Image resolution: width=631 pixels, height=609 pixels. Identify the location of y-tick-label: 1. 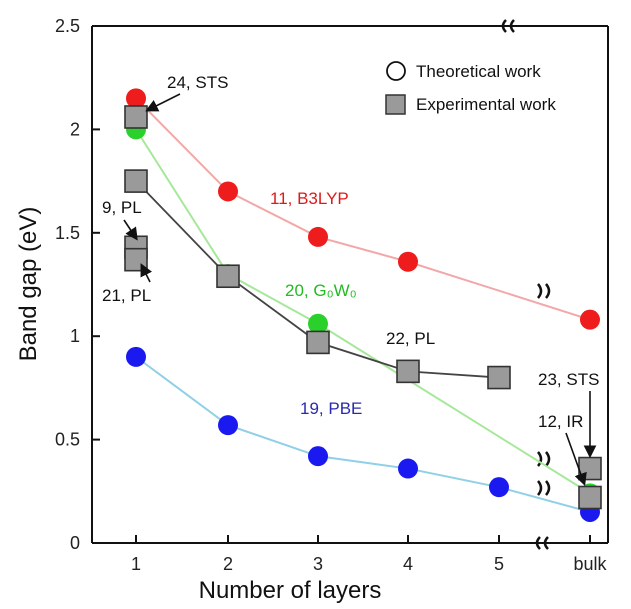
(75, 336).